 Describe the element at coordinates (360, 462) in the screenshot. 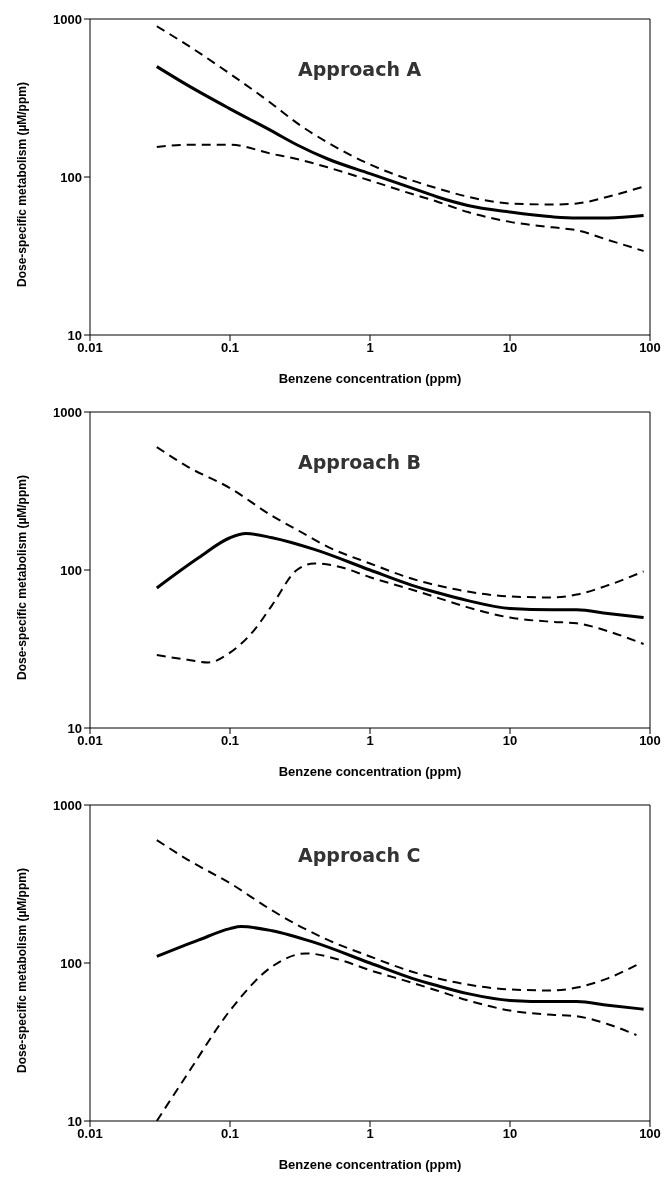

I see `annotation: Approach B` at that location.